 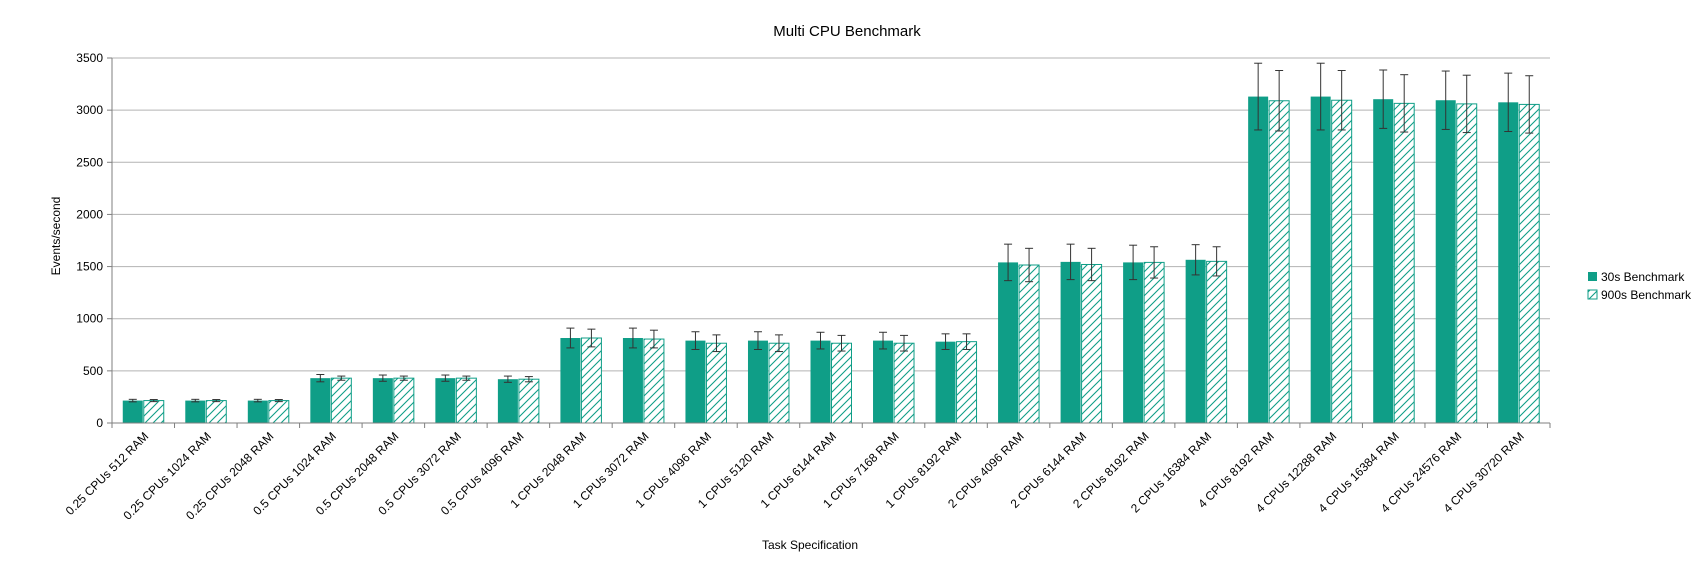 I want to click on legend: 30s Benchmark 900s Benchmark, so click(x=1639, y=286).